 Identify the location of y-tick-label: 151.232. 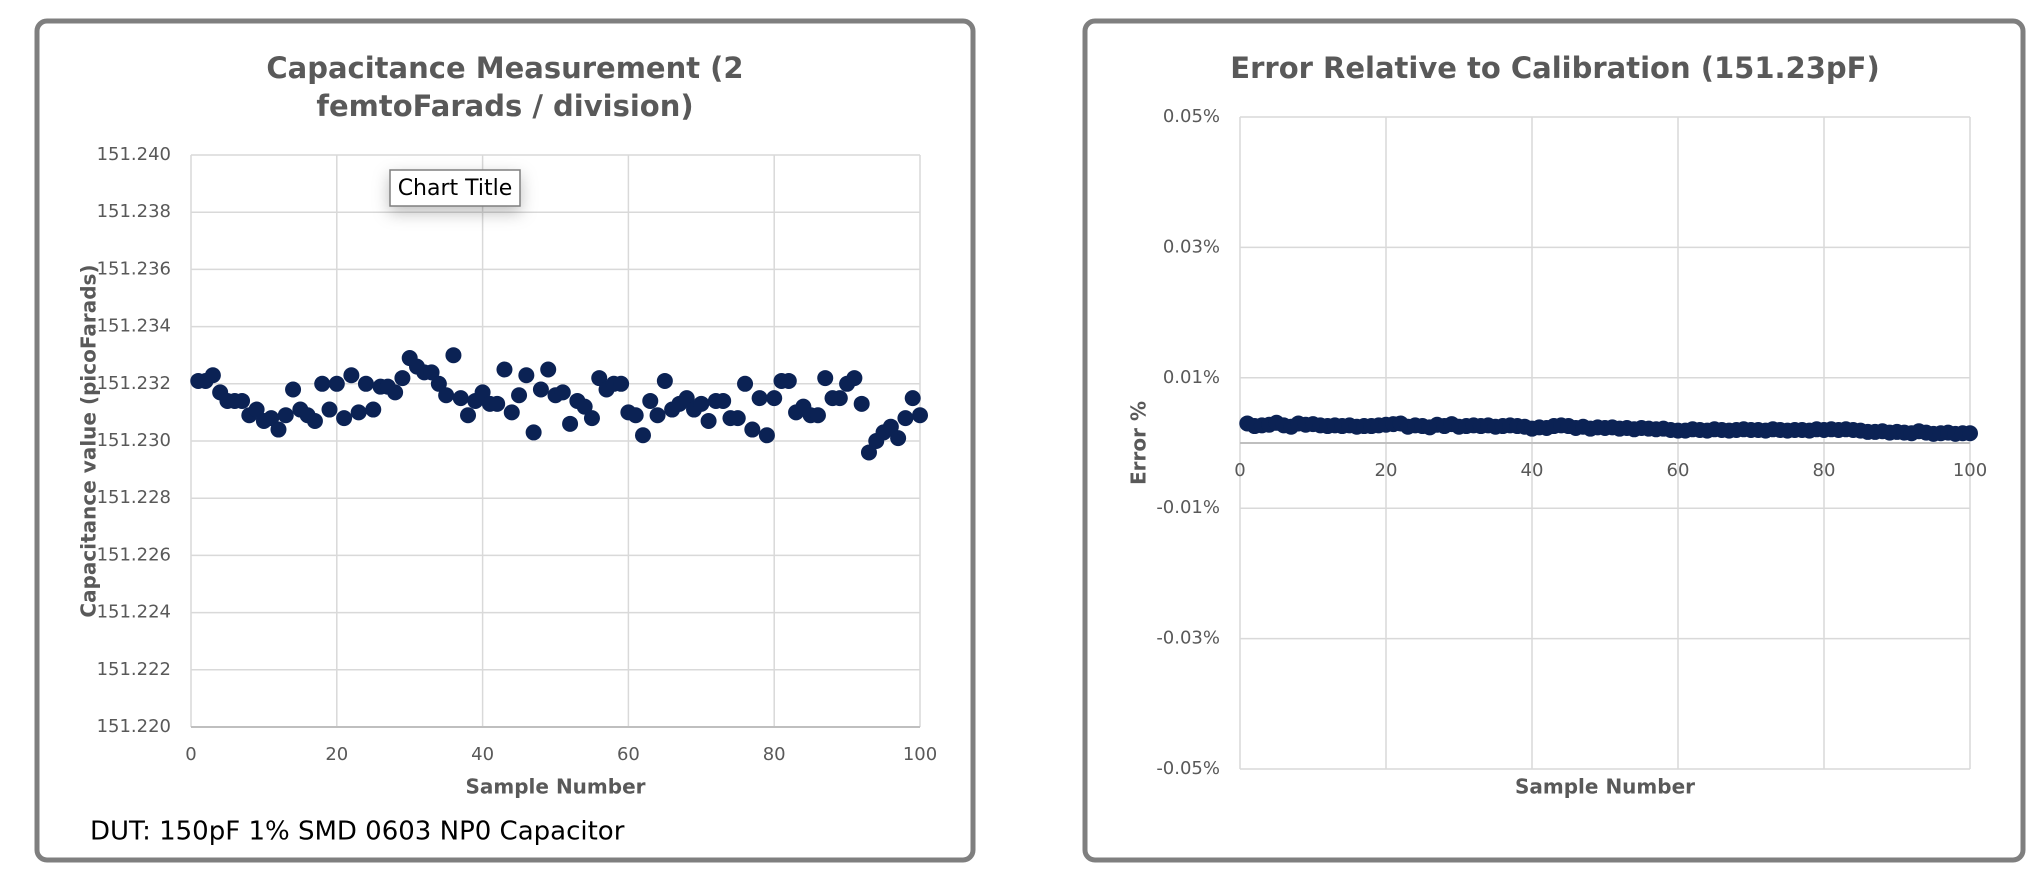
(134, 383).